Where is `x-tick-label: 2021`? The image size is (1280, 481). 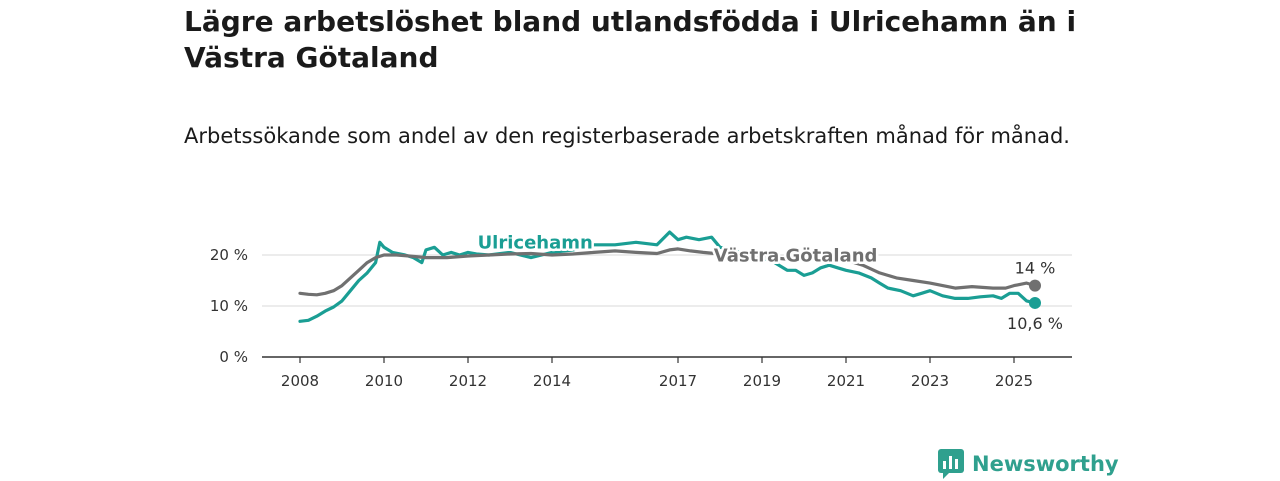 x-tick-label: 2021 is located at coordinates (846, 381).